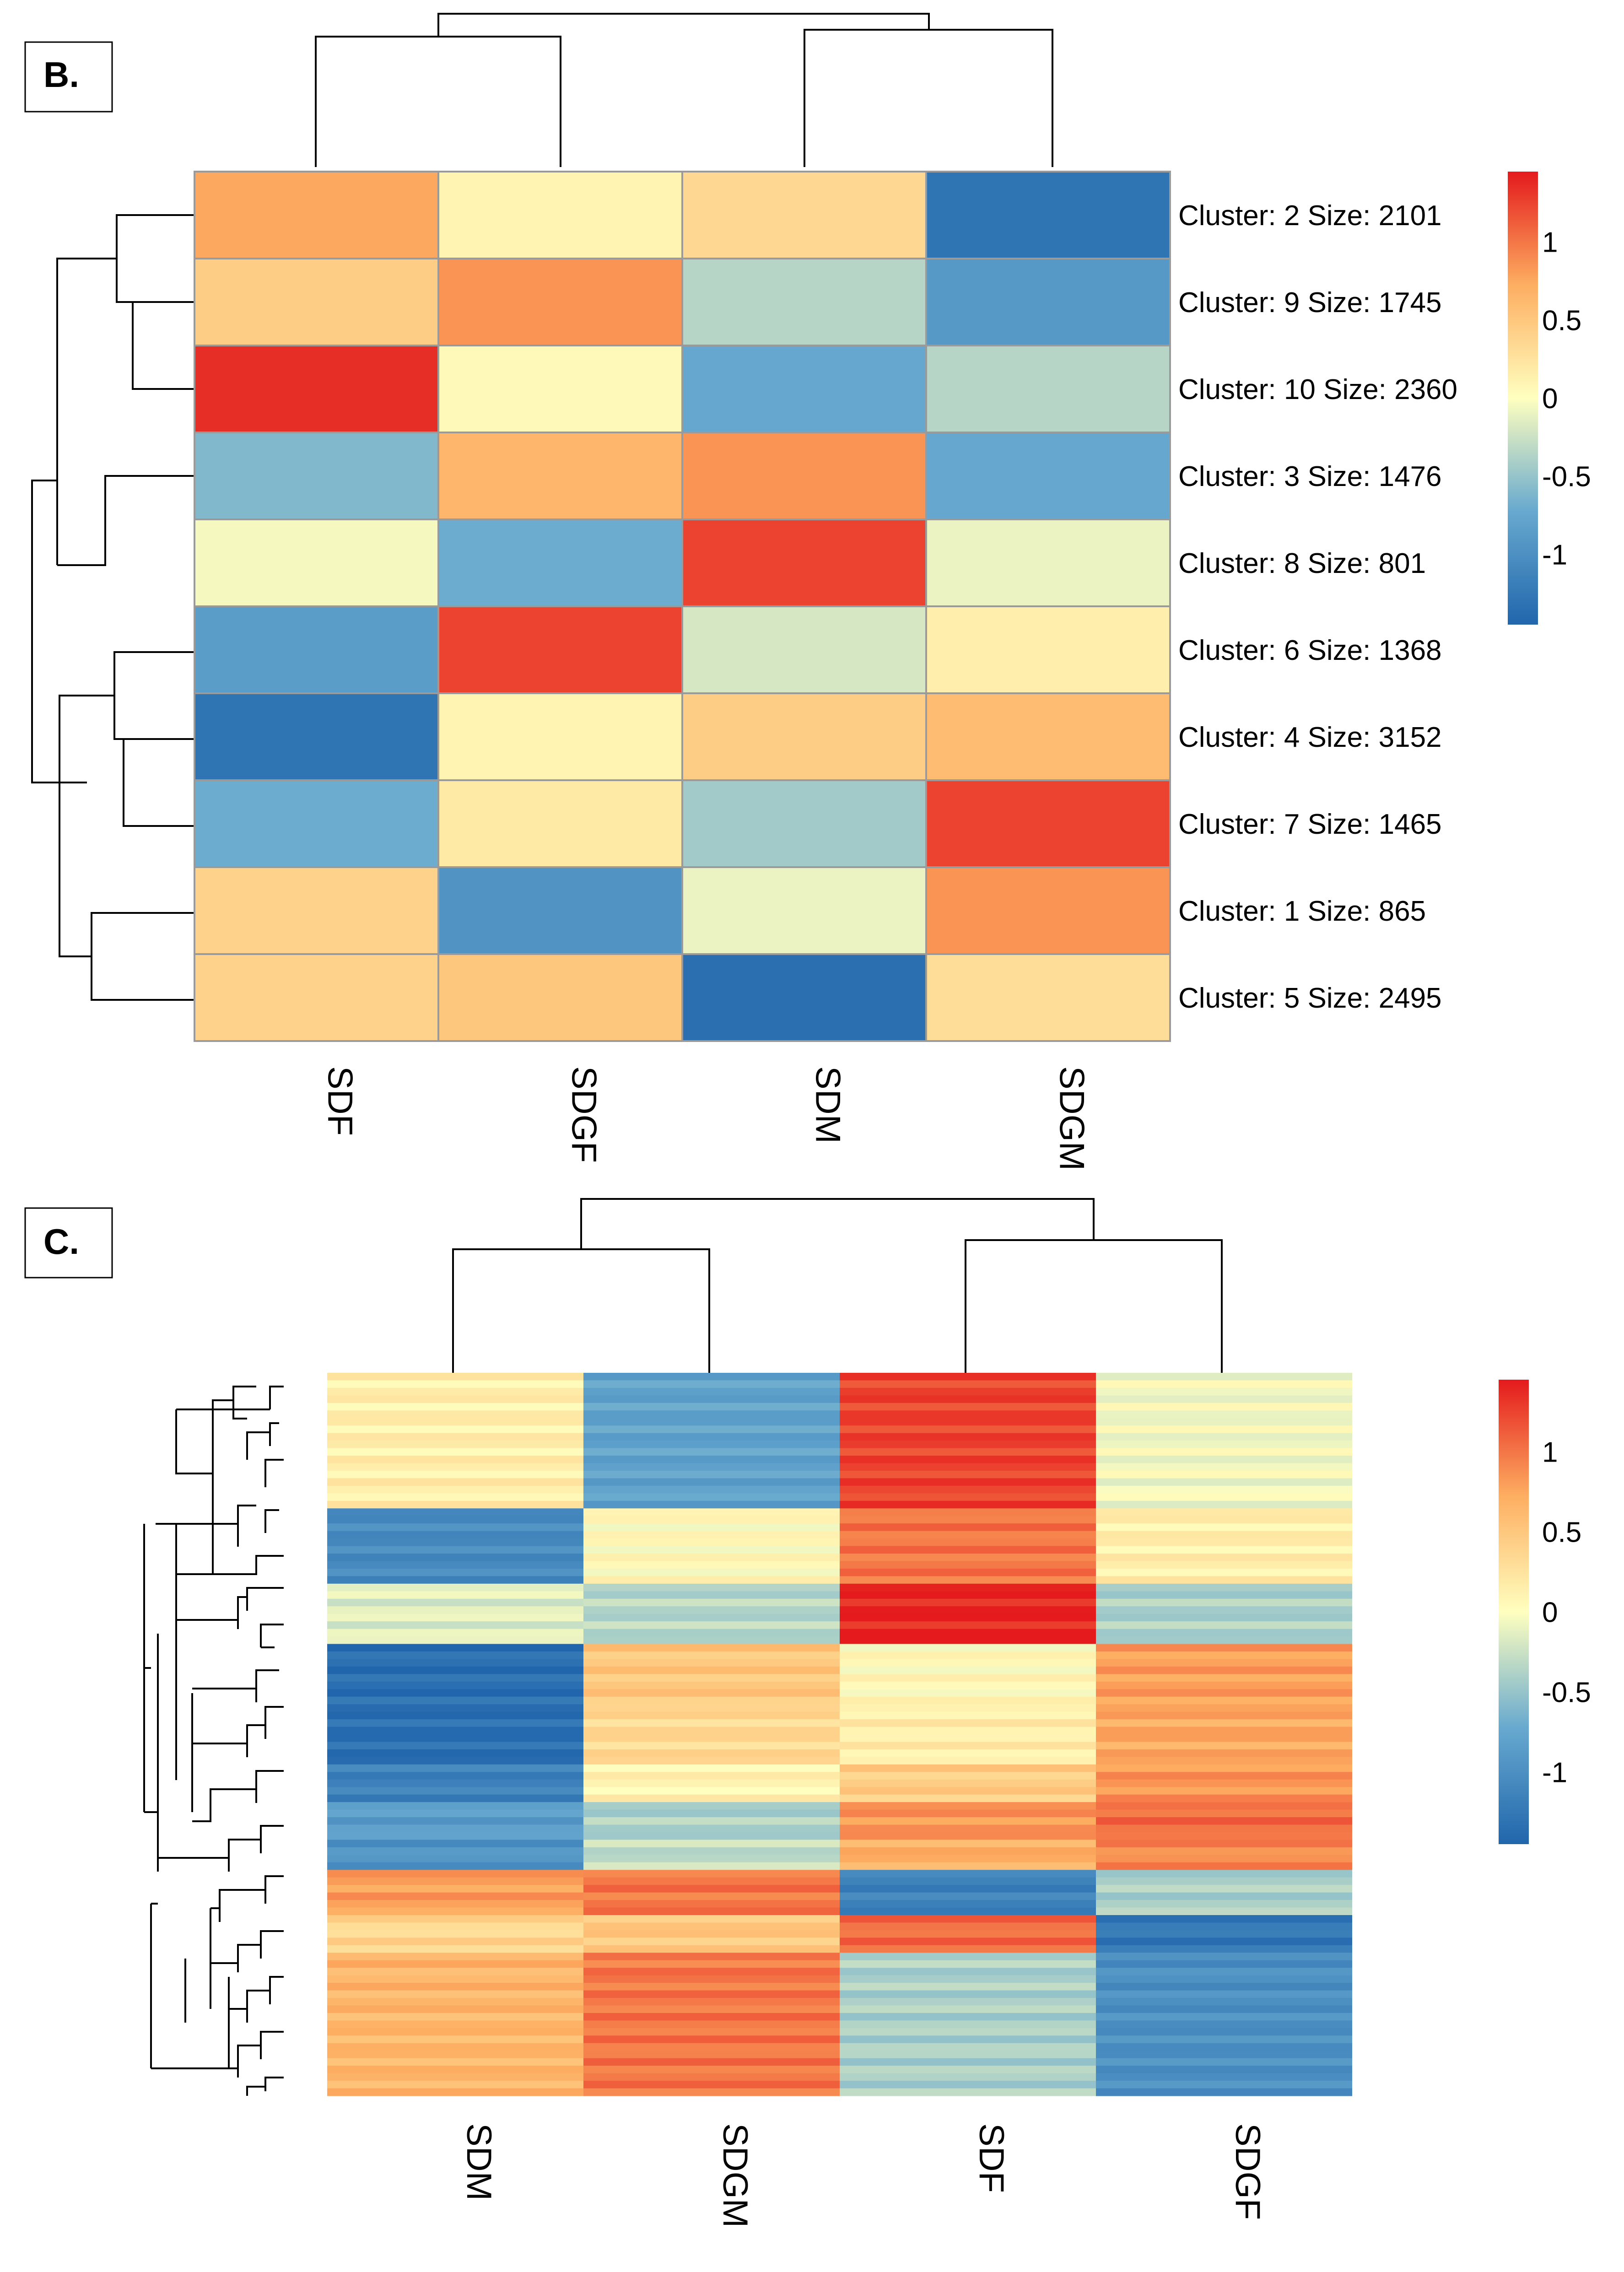 The image size is (1624, 2272). What do you see at coordinates (1550, 243) in the screenshot?
I see `panel-b-legend-tick: 1` at bounding box center [1550, 243].